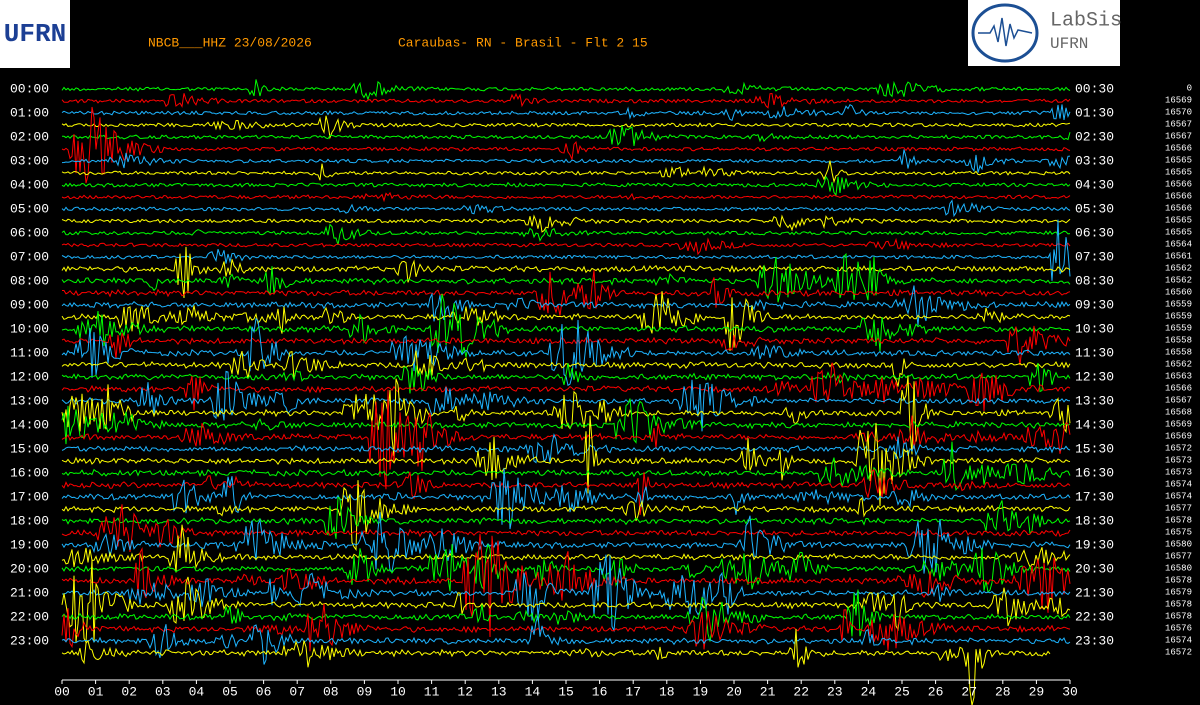 The image size is (1200, 705). What do you see at coordinates (1069, 44) in the screenshot?
I see `logo-text: UFRN` at bounding box center [1069, 44].